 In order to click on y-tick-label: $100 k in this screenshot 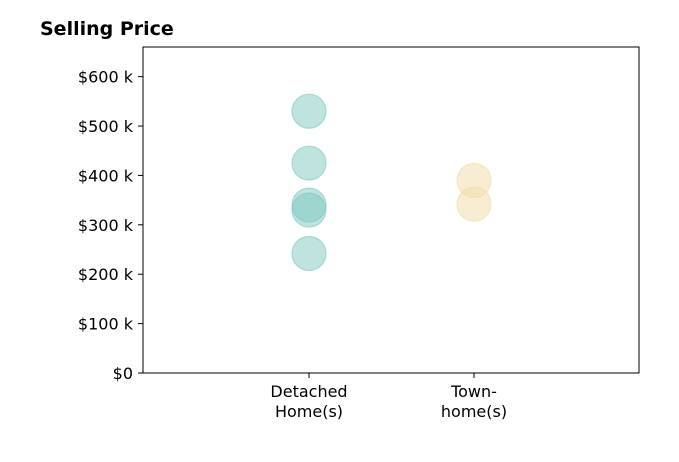, I will do `click(106, 324)`.